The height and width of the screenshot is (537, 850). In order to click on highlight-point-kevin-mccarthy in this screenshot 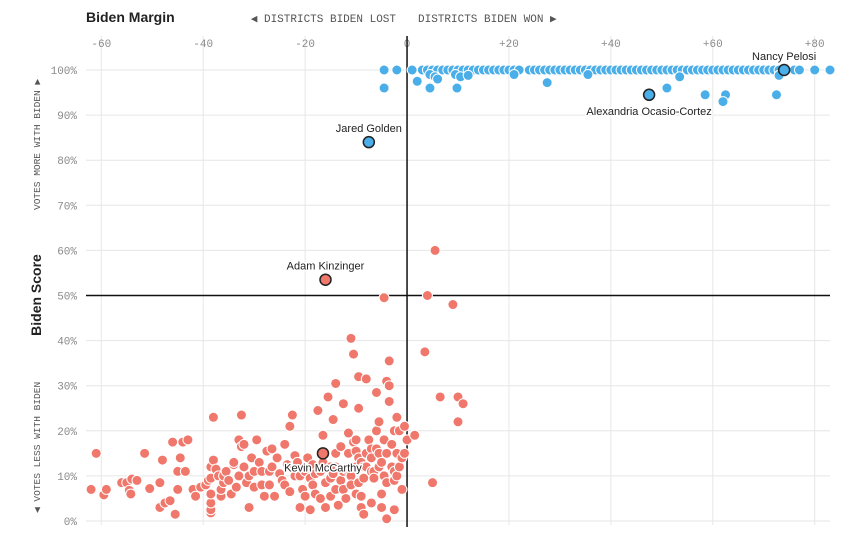, I will do `click(323, 453)`.